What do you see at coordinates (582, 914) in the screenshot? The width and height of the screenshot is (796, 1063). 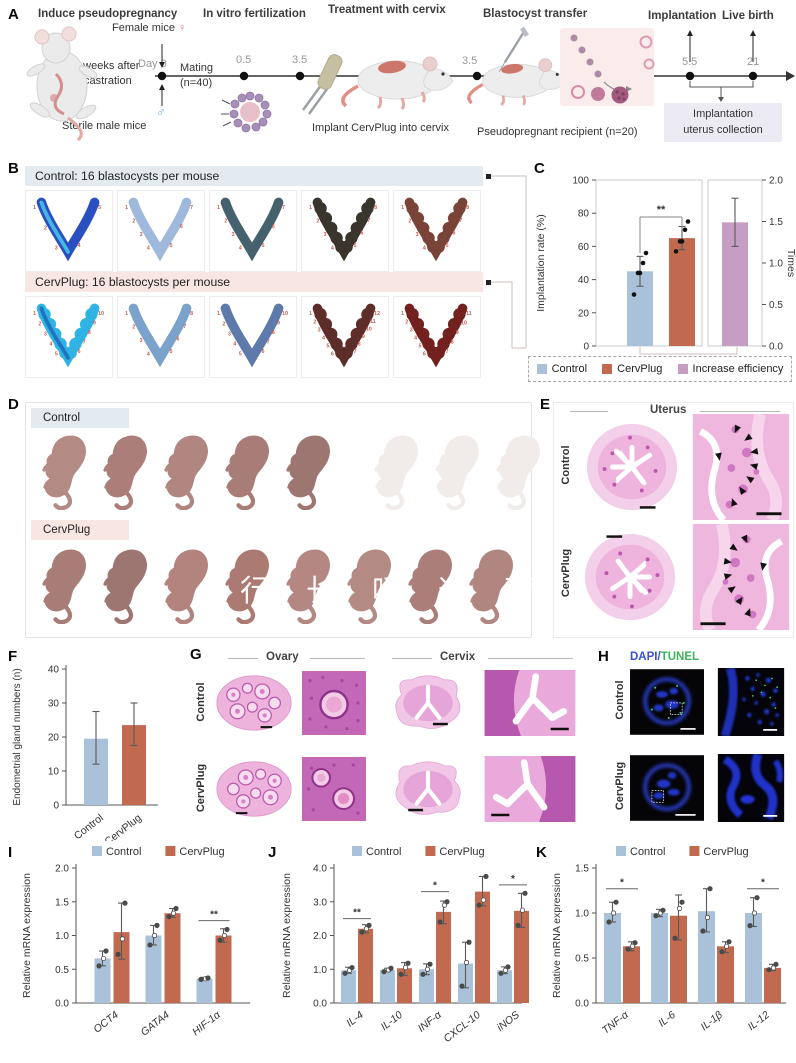 I see `svg-text: 1.0` at bounding box center [582, 914].